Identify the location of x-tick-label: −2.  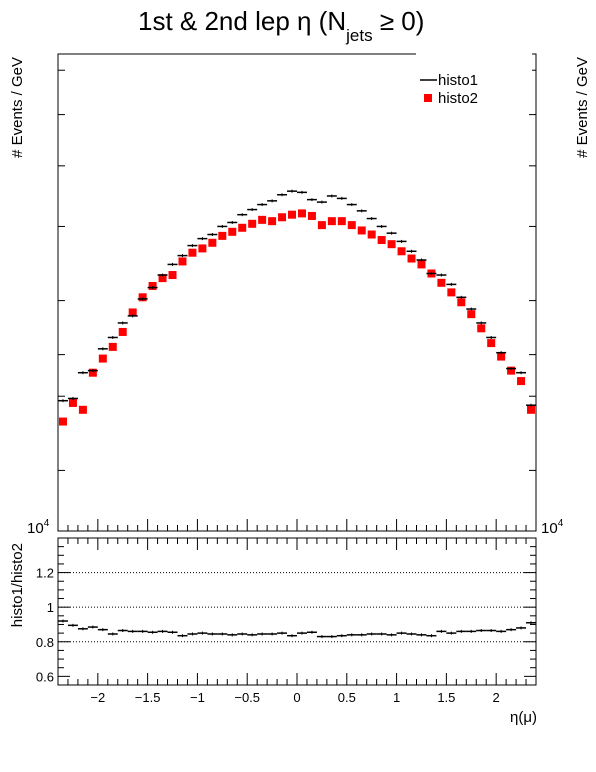
(97, 697).